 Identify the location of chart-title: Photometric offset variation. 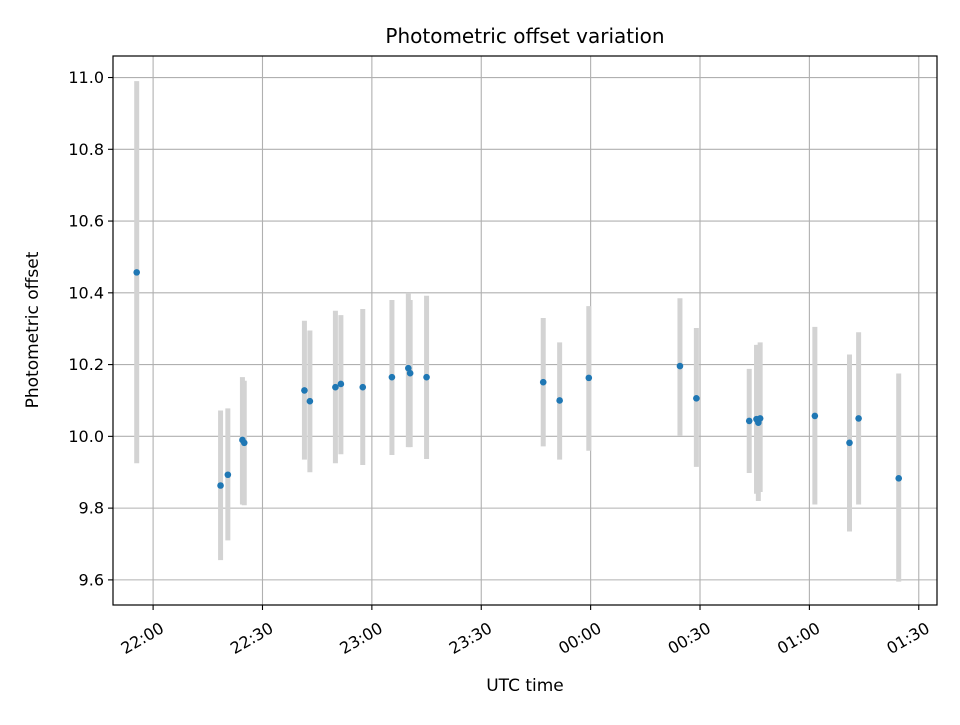
(524, 36).